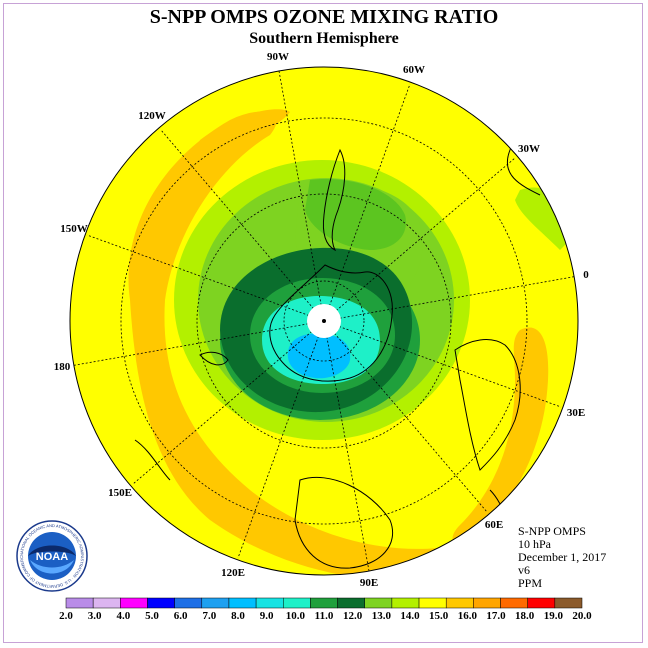 The image size is (648, 648). What do you see at coordinates (410, 616) in the screenshot?
I see `colorbar-label: 14.0` at bounding box center [410, 616].